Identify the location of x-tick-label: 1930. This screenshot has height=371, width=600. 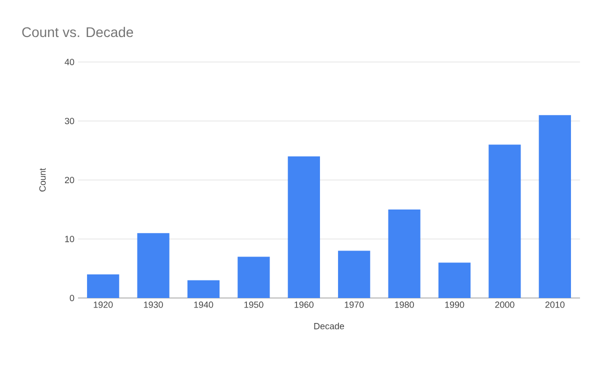
(153, 305).